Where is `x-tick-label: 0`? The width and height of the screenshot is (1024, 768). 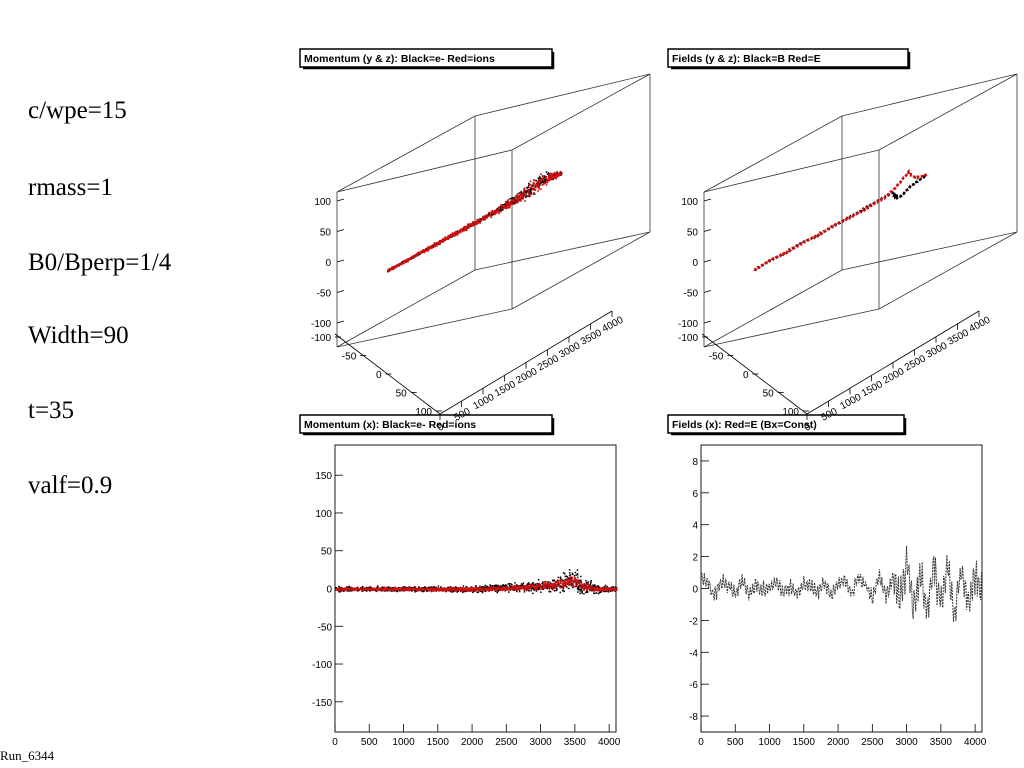 x-tick-label: 0 is located at coordinates (441, 427).